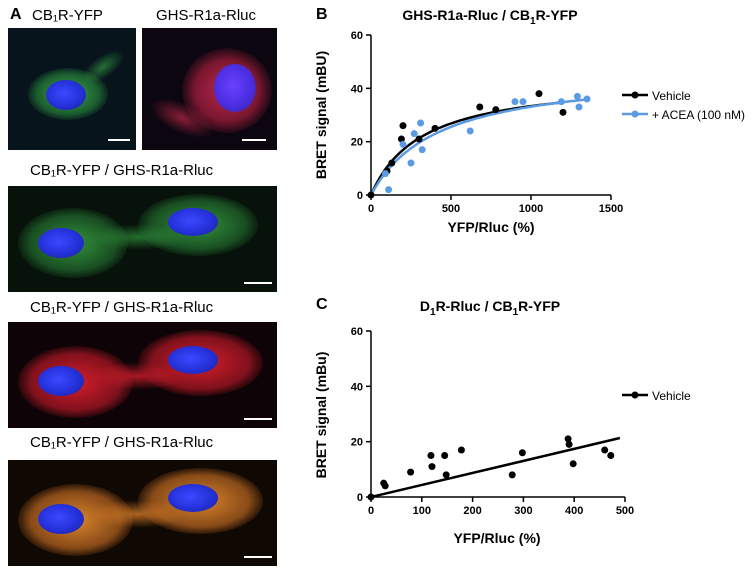 This screenshot has width=756, height=569. Describe the element at coordinates (422, 511) in the screenshot. I see `chart-c-x-tick-label: 100` at that location.